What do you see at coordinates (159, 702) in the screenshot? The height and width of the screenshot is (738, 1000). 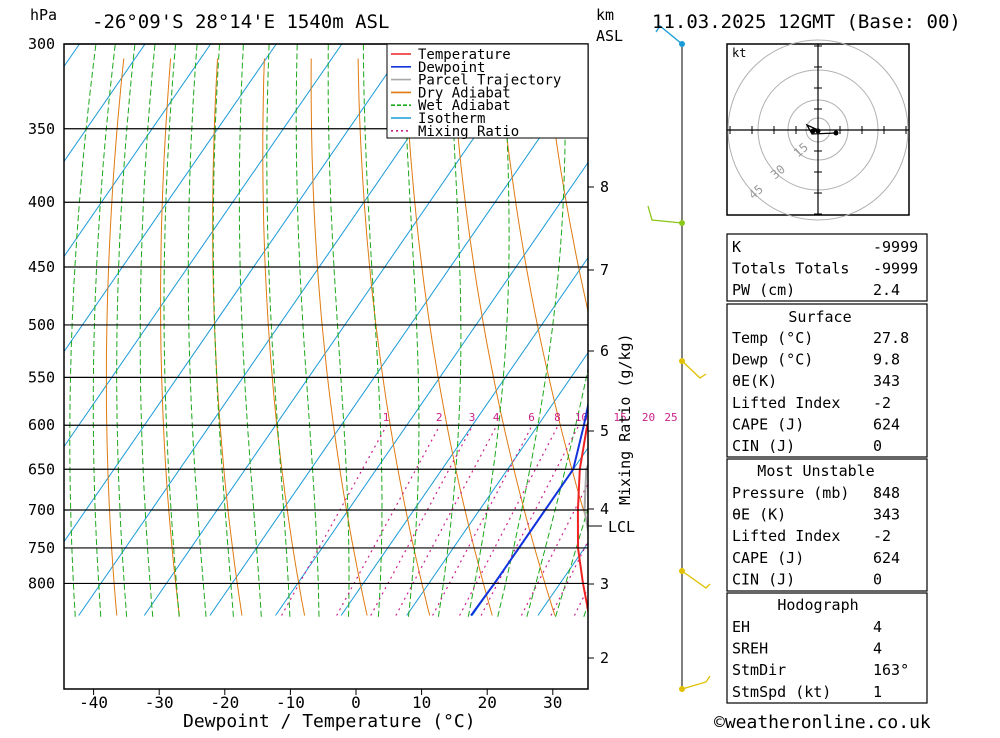 I see `x-tick-label: -30` at bounding box center [159, 702].